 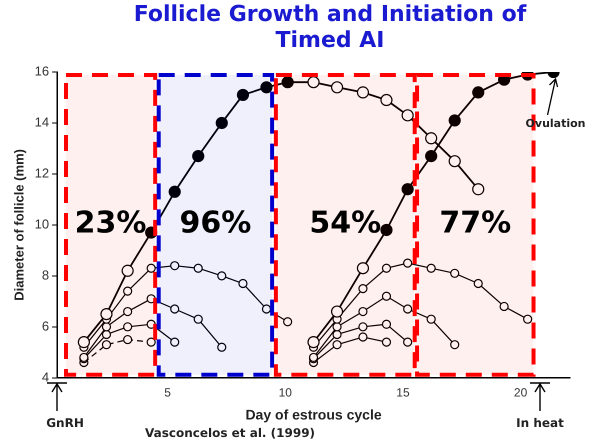 I want to click on y-axis-title: Diameter of follicle (mm), so click(x=18, y=225).